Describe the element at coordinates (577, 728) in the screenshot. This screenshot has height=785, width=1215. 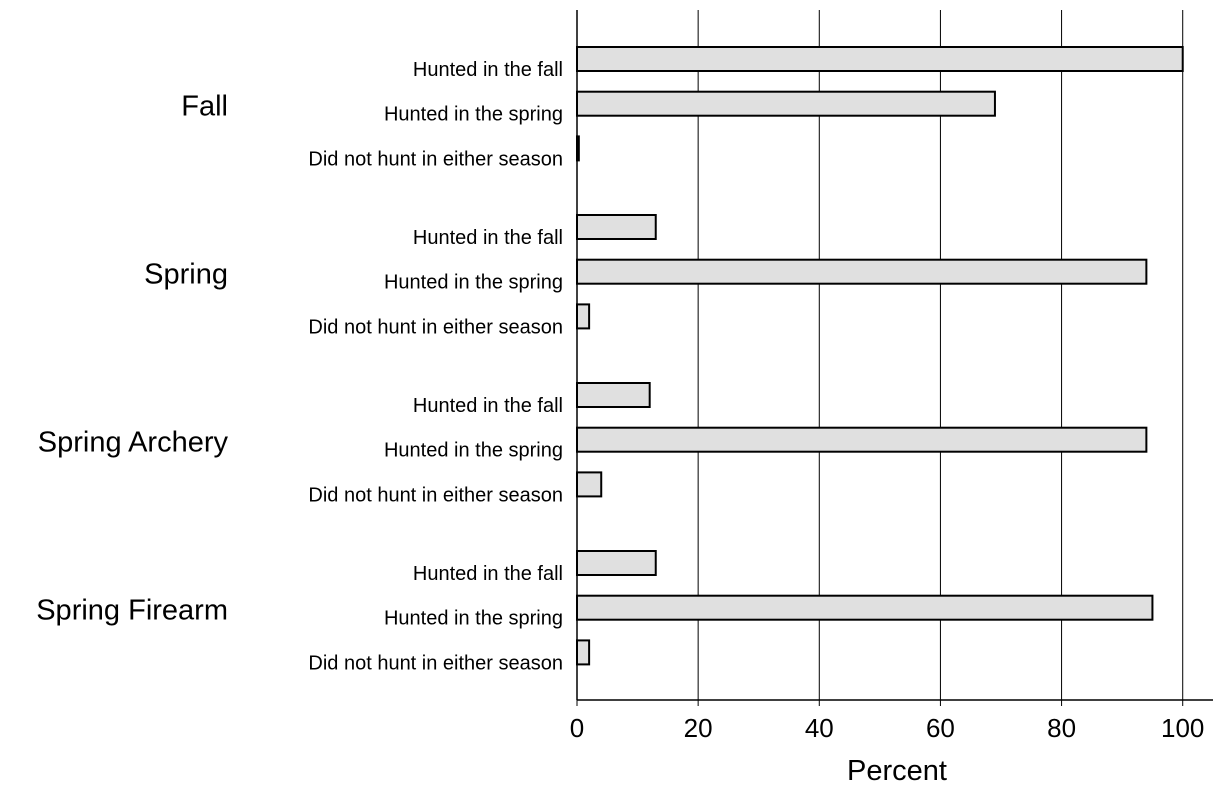
I see `x-tick-label: 0` at that location.